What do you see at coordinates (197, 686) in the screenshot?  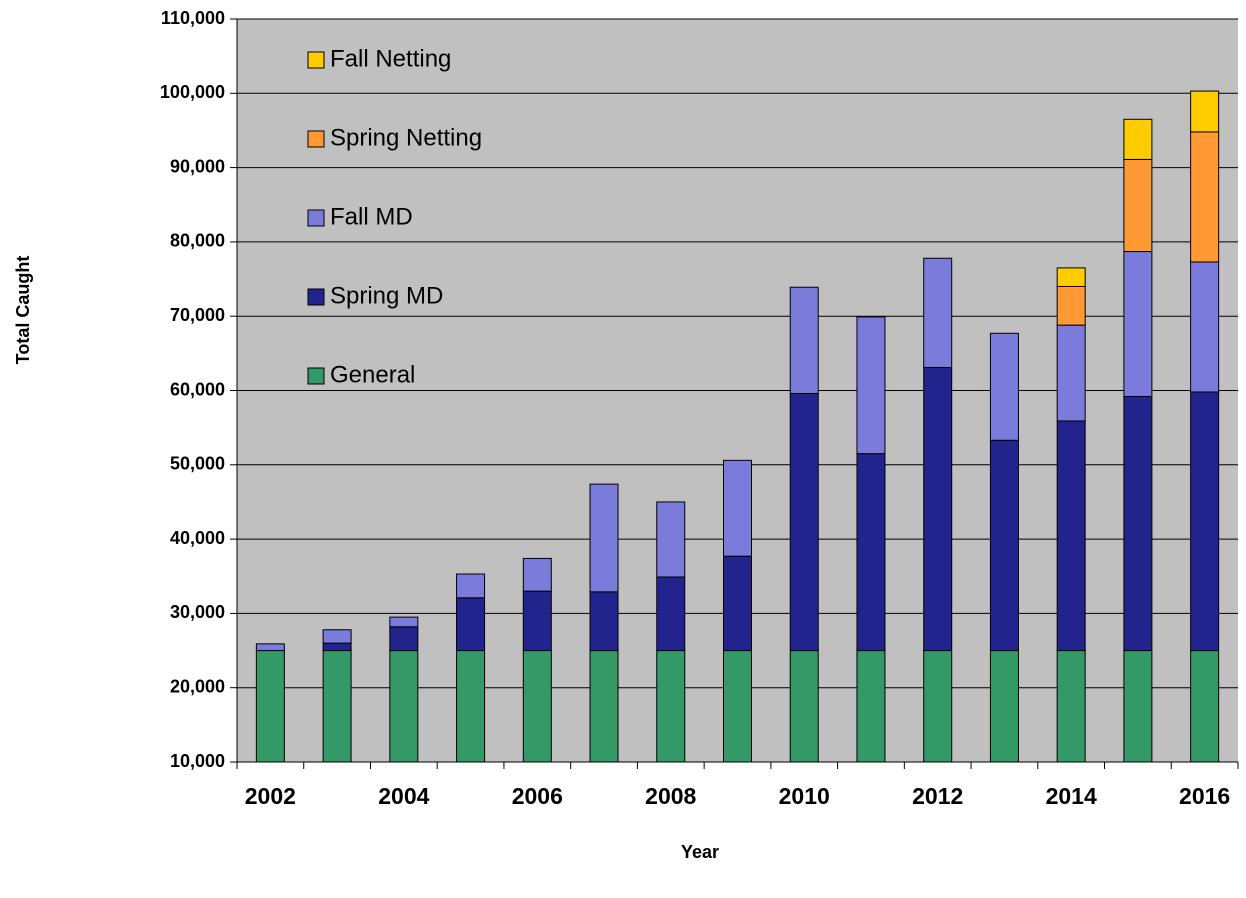 I see `y-tick-label: 20,000` at bounding box center [197, 686].